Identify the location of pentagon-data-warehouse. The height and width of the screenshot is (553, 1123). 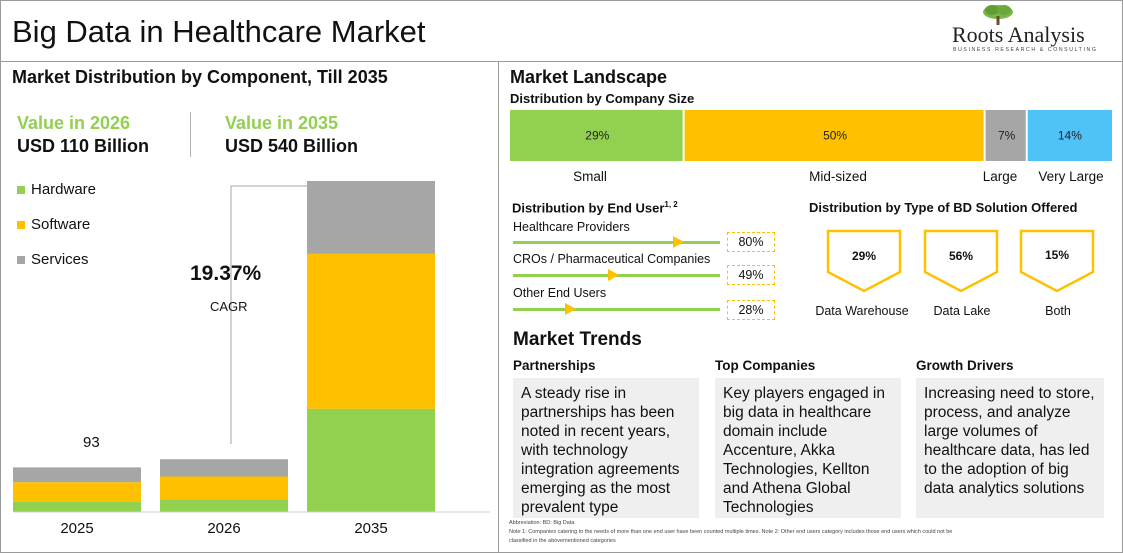
(864, 261).